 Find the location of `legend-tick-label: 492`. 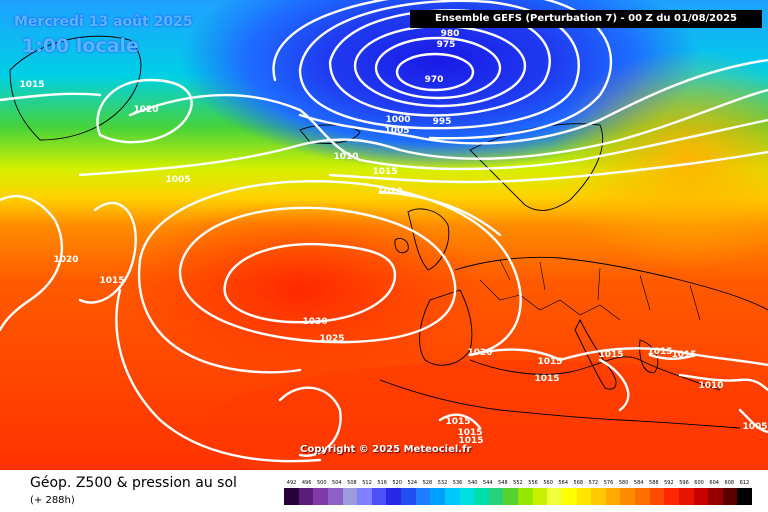

legend-tick-label: 492 is located at coordinates (291, 483).